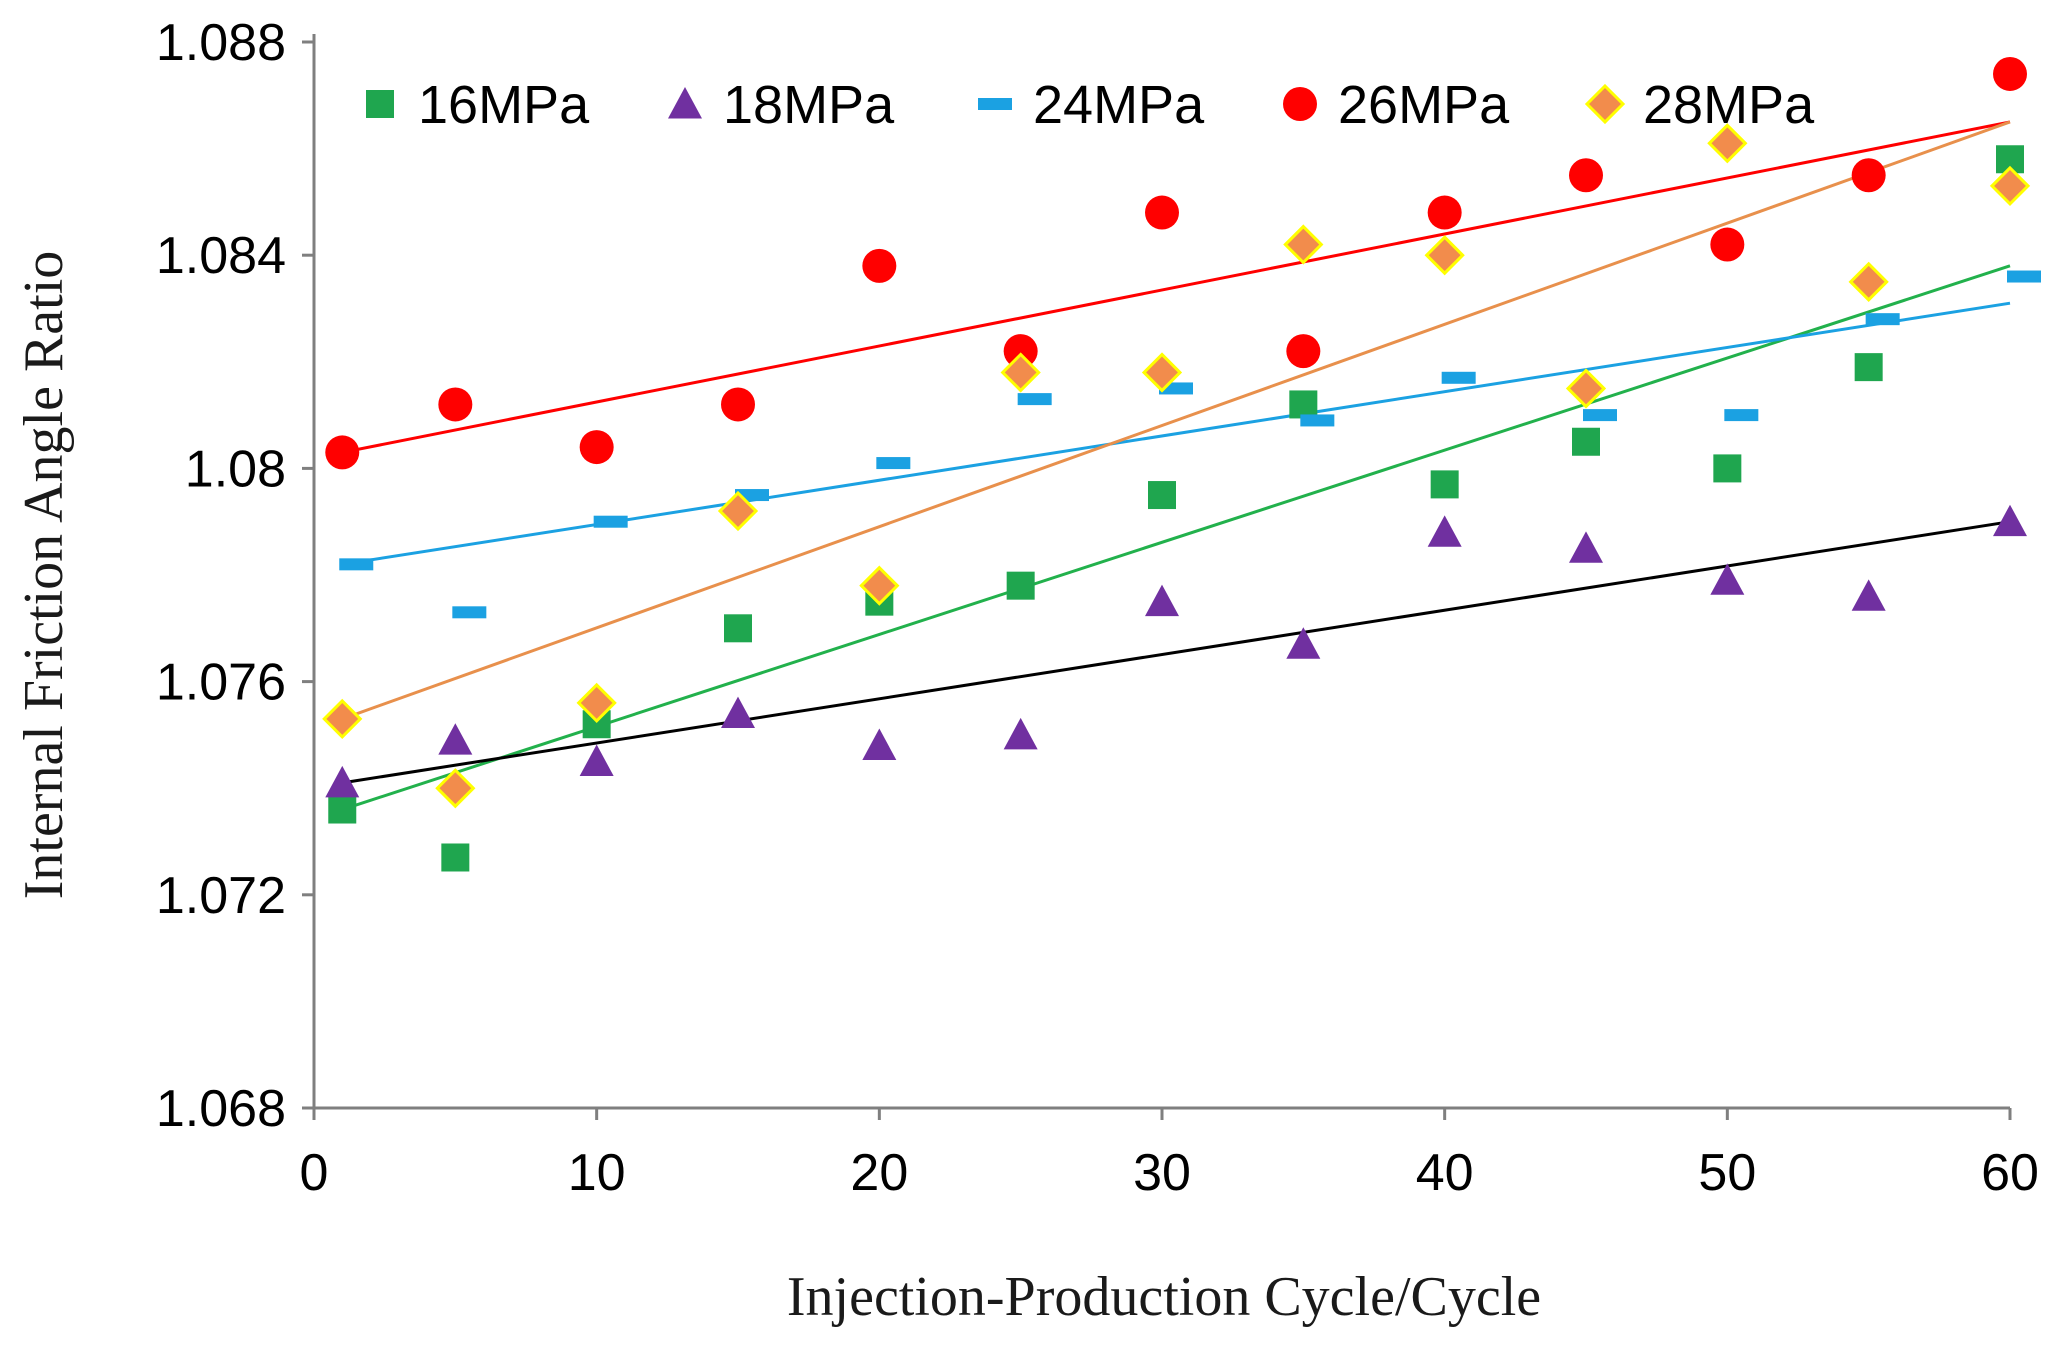 This screenshot has width=2059, height=1348. I want to click on legend-item-26mpa: 26MPa, so click(1396, 105).